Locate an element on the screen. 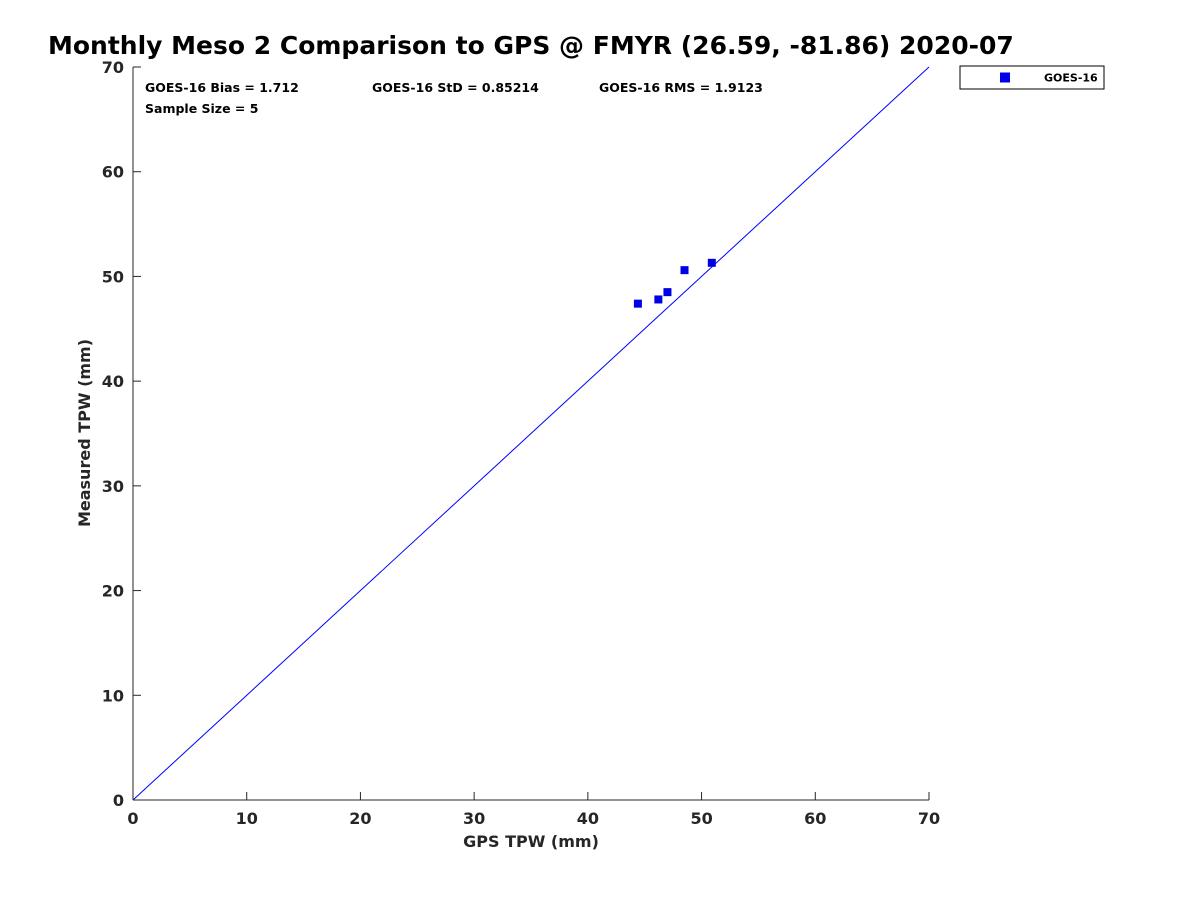 The image size is (1200, 900). y-axis-ticks: 0 10 20 30 40 50 60 70 is located at coordinates (121, 434).